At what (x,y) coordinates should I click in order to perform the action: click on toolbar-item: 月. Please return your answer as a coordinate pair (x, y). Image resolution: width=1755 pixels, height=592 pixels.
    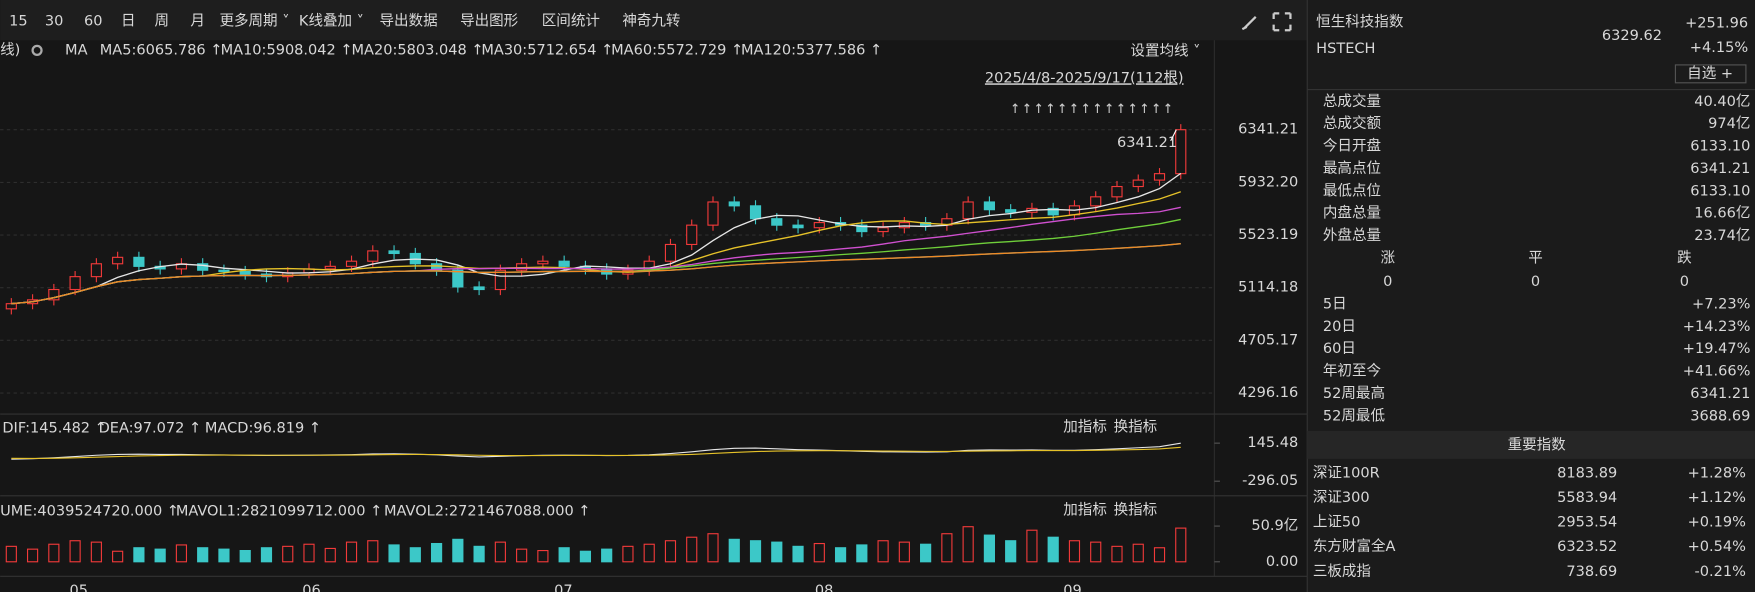
    Looking at the image, I should click on (197, 21).